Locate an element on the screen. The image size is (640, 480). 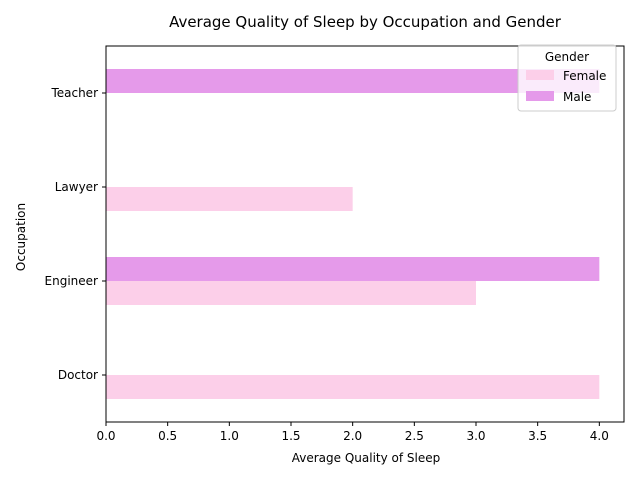
x-tick-label: 3.5 is located at coordinates (537, 436).